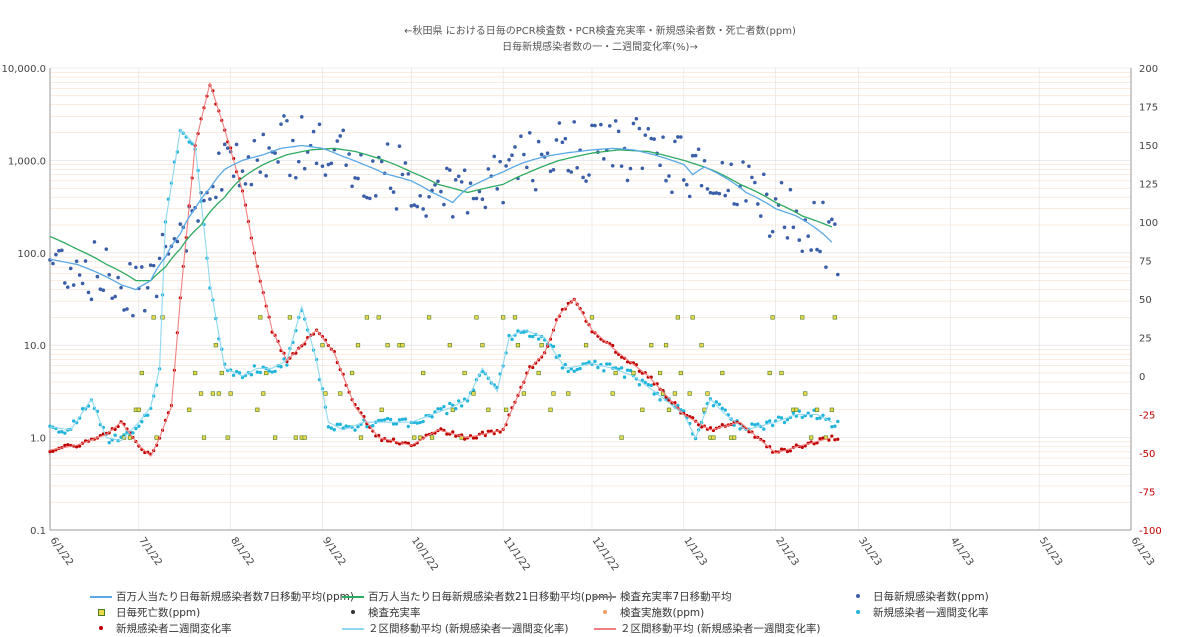 Image resolution: width=1200 pixels, height=637 pixels. Describe the element at coordinates (917, 596) in the screenshot. I see `legend-item: 日毎新規感染者数(ppm)` at that location.